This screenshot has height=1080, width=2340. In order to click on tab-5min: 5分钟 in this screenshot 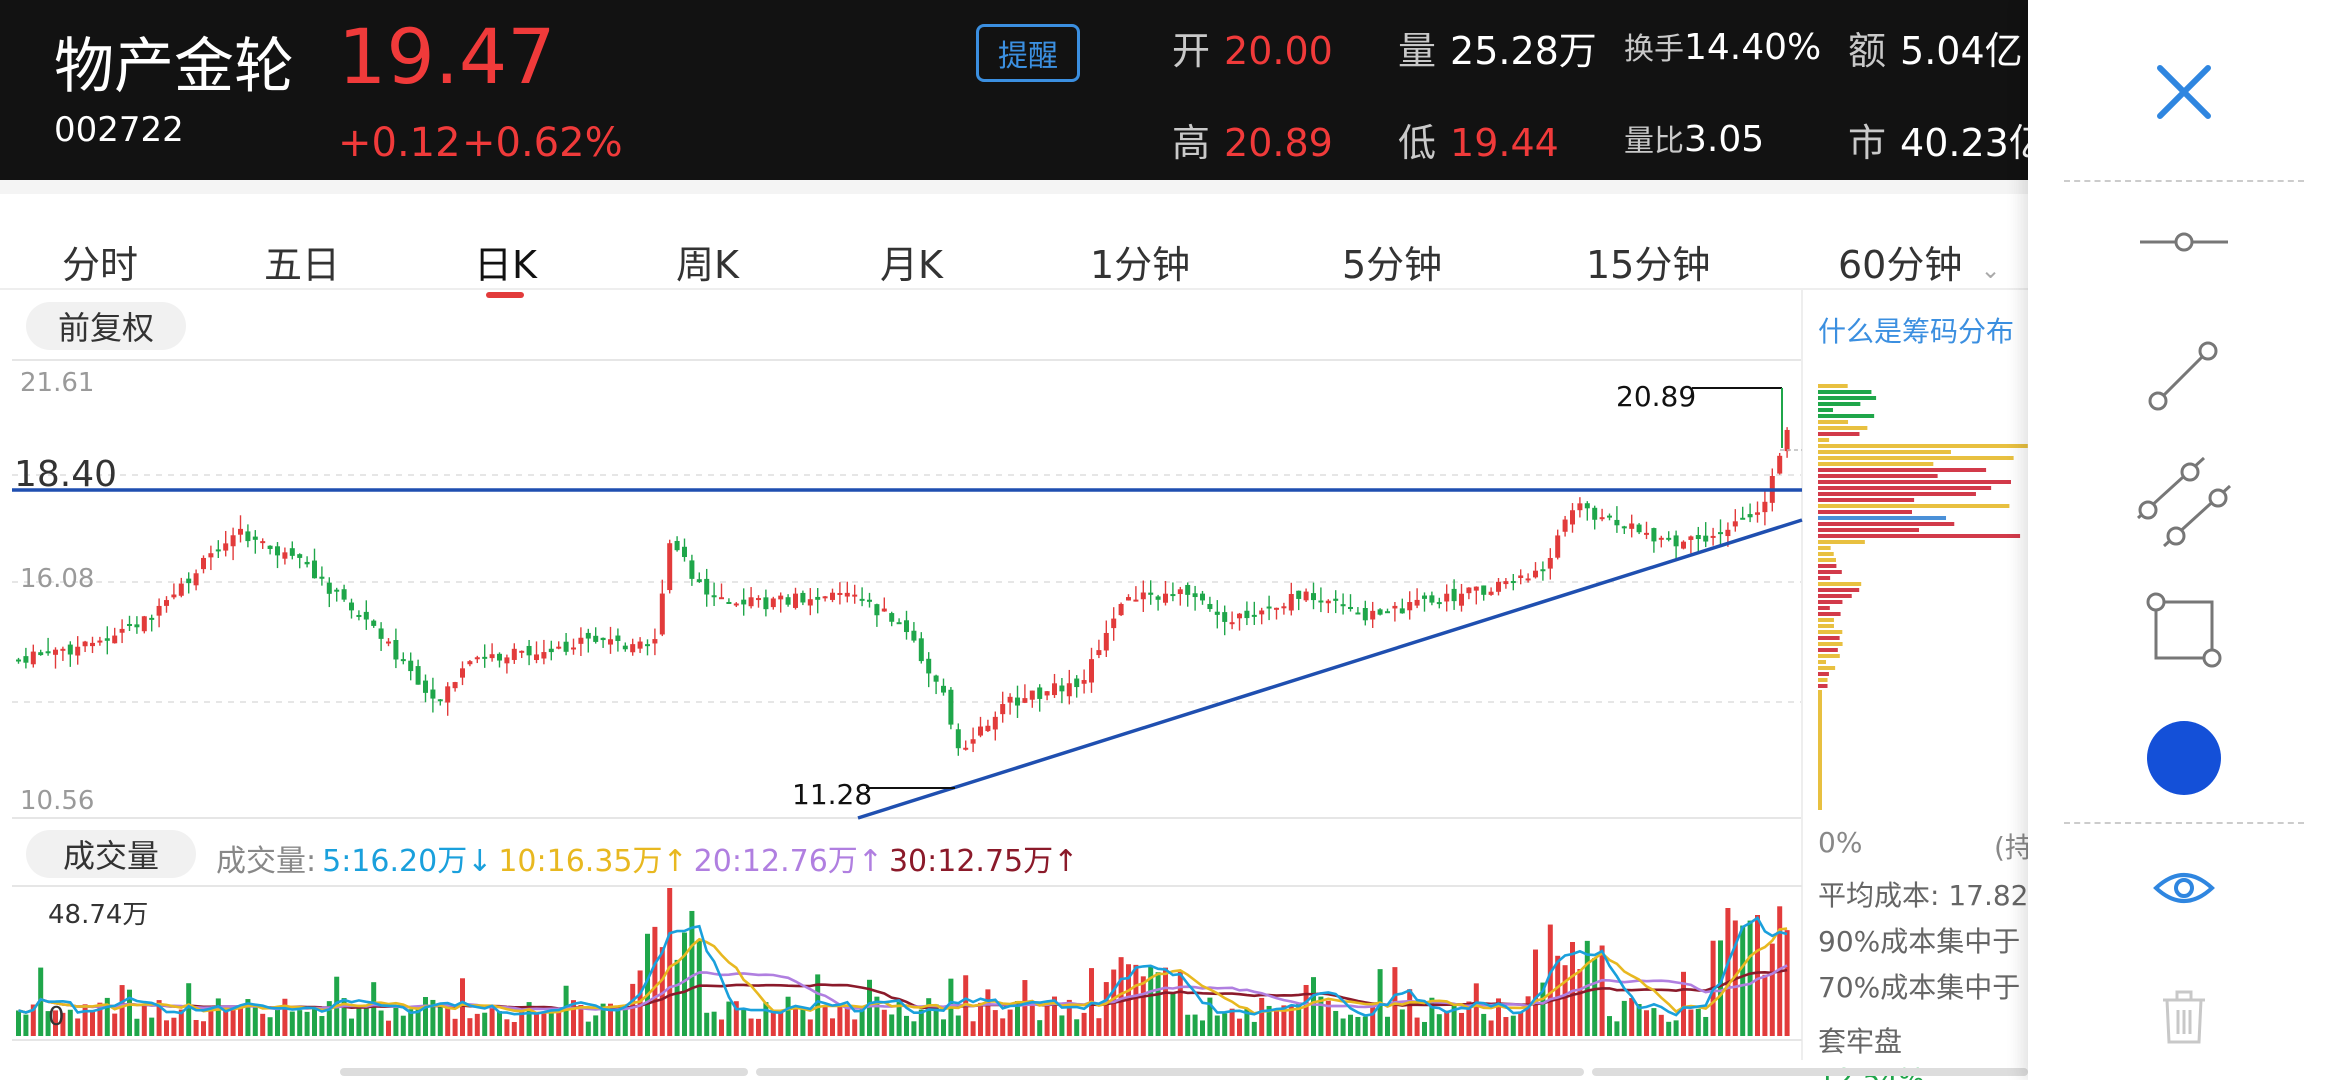, I will do `click(1392, 265)`.